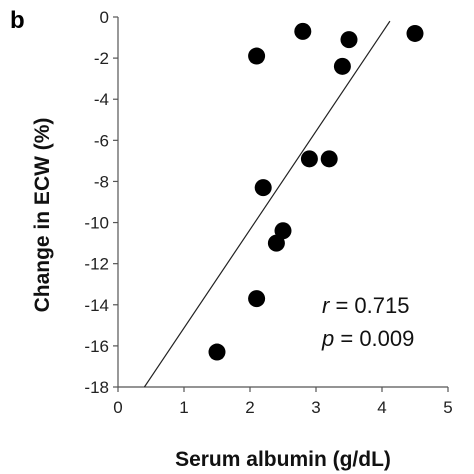 This screenshot has width=474, height=474. What do you see at coordinates (96, 305) in the screenshot?
I see `y-tick-label: -14` at bounding box center [96, 305].